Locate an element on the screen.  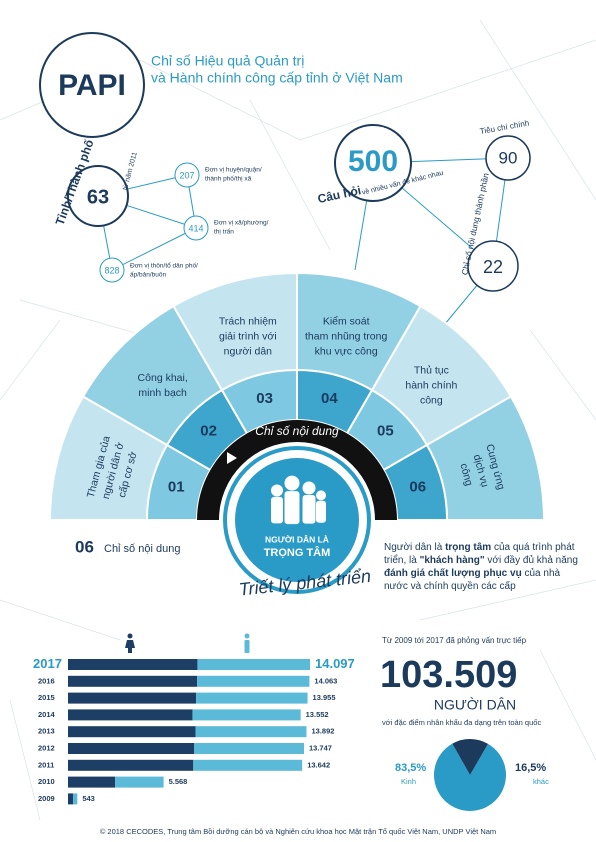
node-value: 828 is located at coordinates (111, 270).